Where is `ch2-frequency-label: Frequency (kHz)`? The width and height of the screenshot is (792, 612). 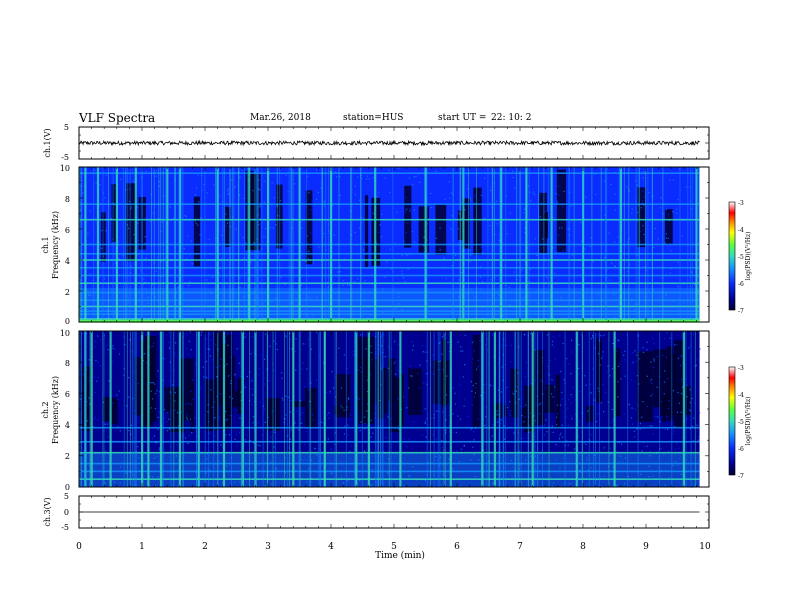
ch2-frequency-label: Frequency (kHz) is located at coordinates (55, 410).